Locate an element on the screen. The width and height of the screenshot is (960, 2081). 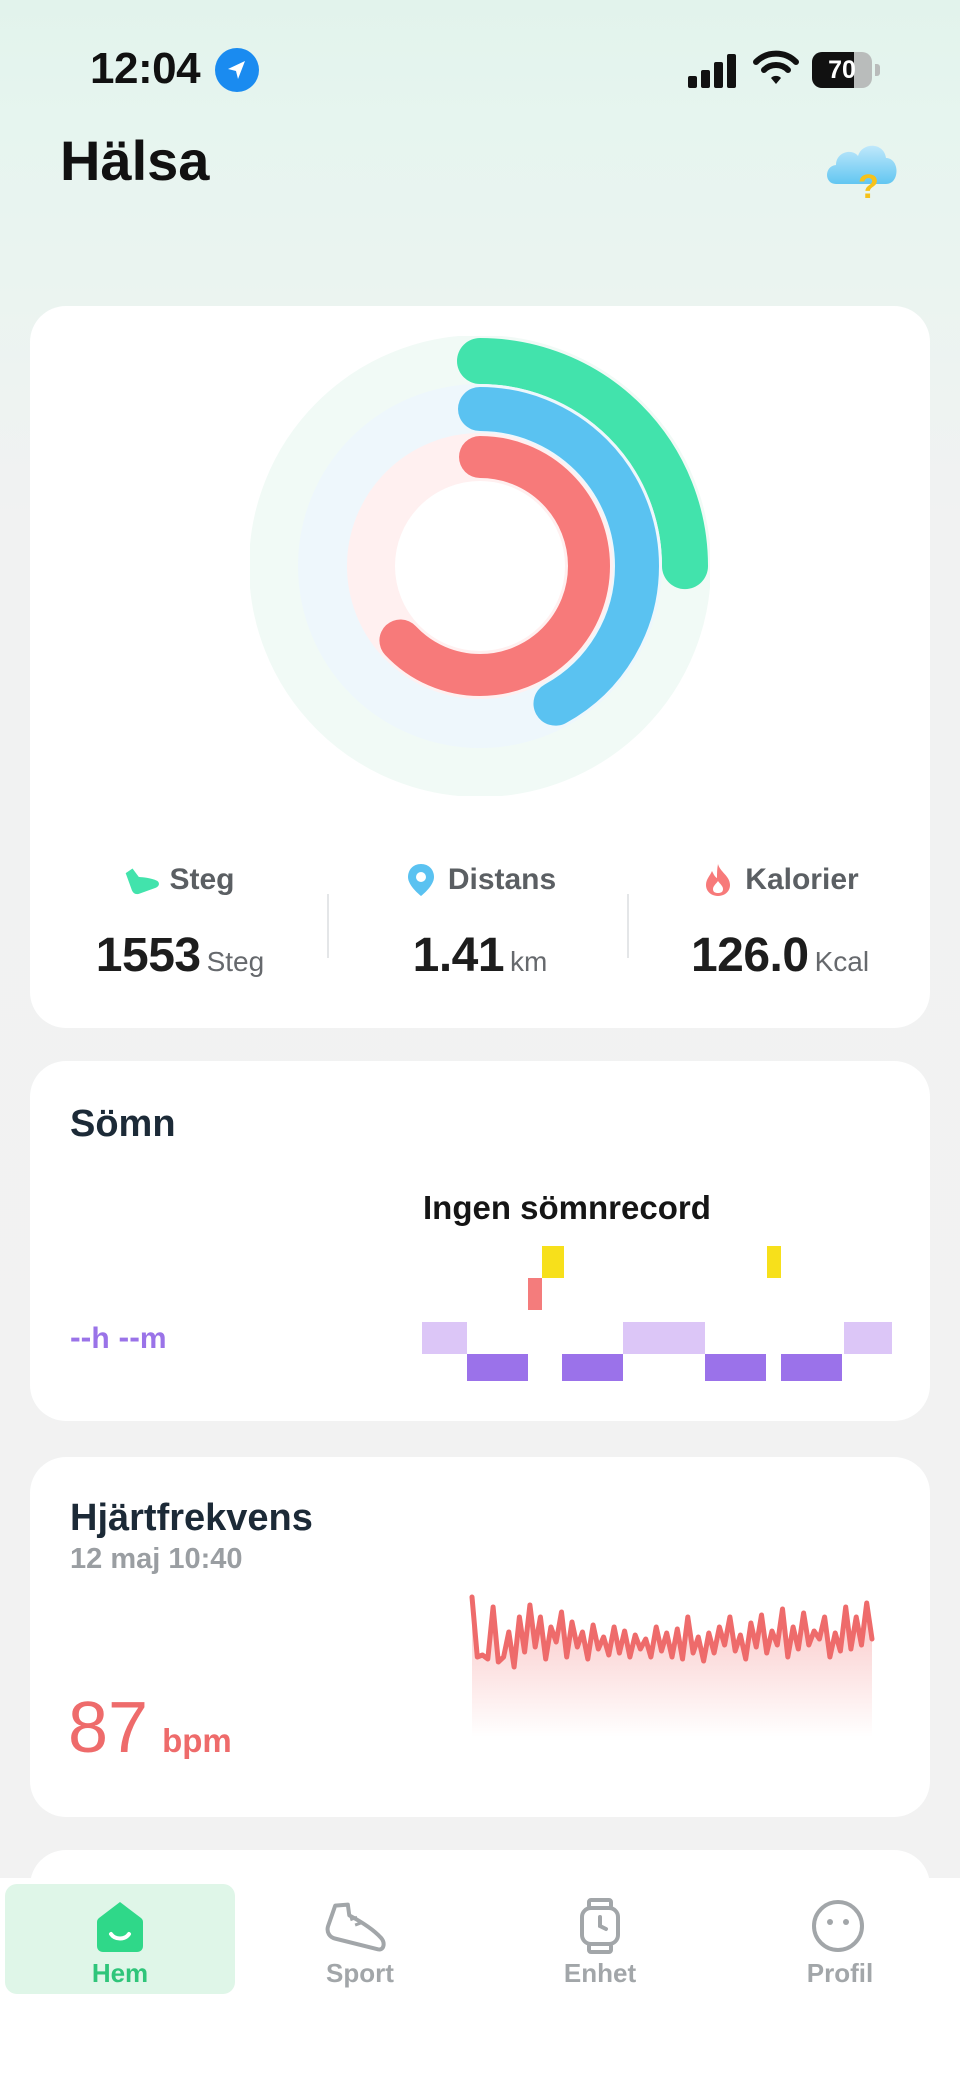
location-pin-icon is located at coordinates (421, 880).